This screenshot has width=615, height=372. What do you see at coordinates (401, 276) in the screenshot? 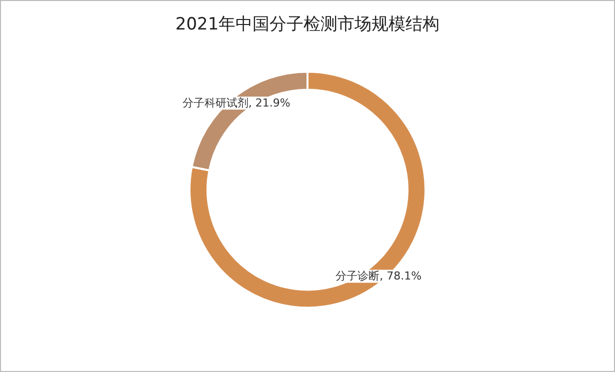
I see `data-label: , 78.1%` at bounding box center [401, 276].